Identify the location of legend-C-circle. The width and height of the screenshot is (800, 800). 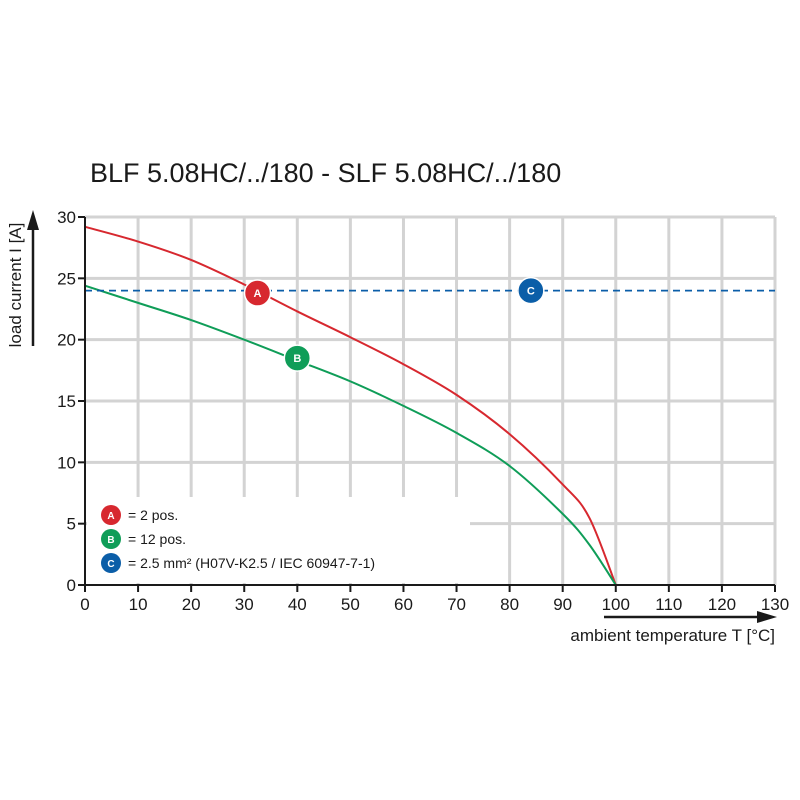
(111, 563).